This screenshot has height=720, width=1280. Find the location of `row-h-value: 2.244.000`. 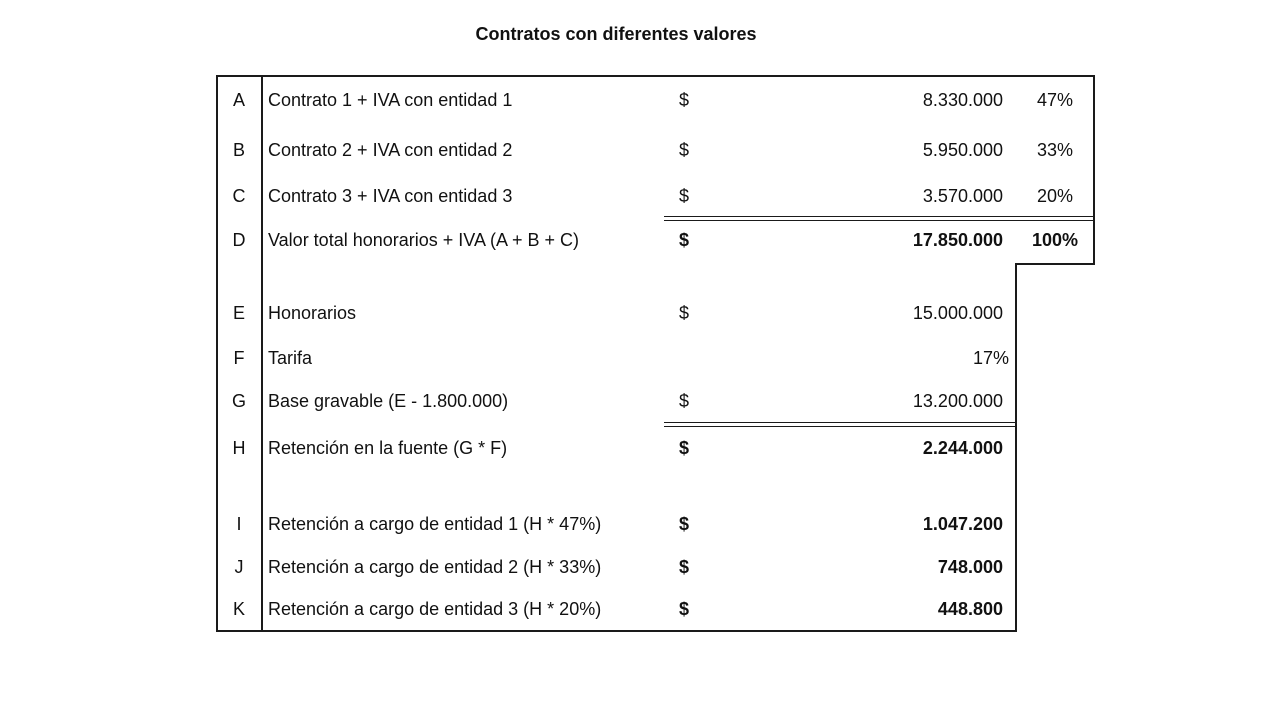

row-h-value: 2.244.000 is located at coordinates (962, 448).